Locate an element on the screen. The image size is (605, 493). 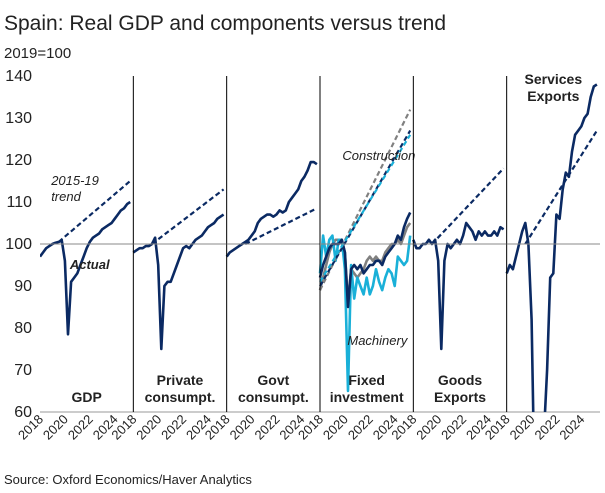
y-tick-label: 140 is located at coordinates (18, 76).